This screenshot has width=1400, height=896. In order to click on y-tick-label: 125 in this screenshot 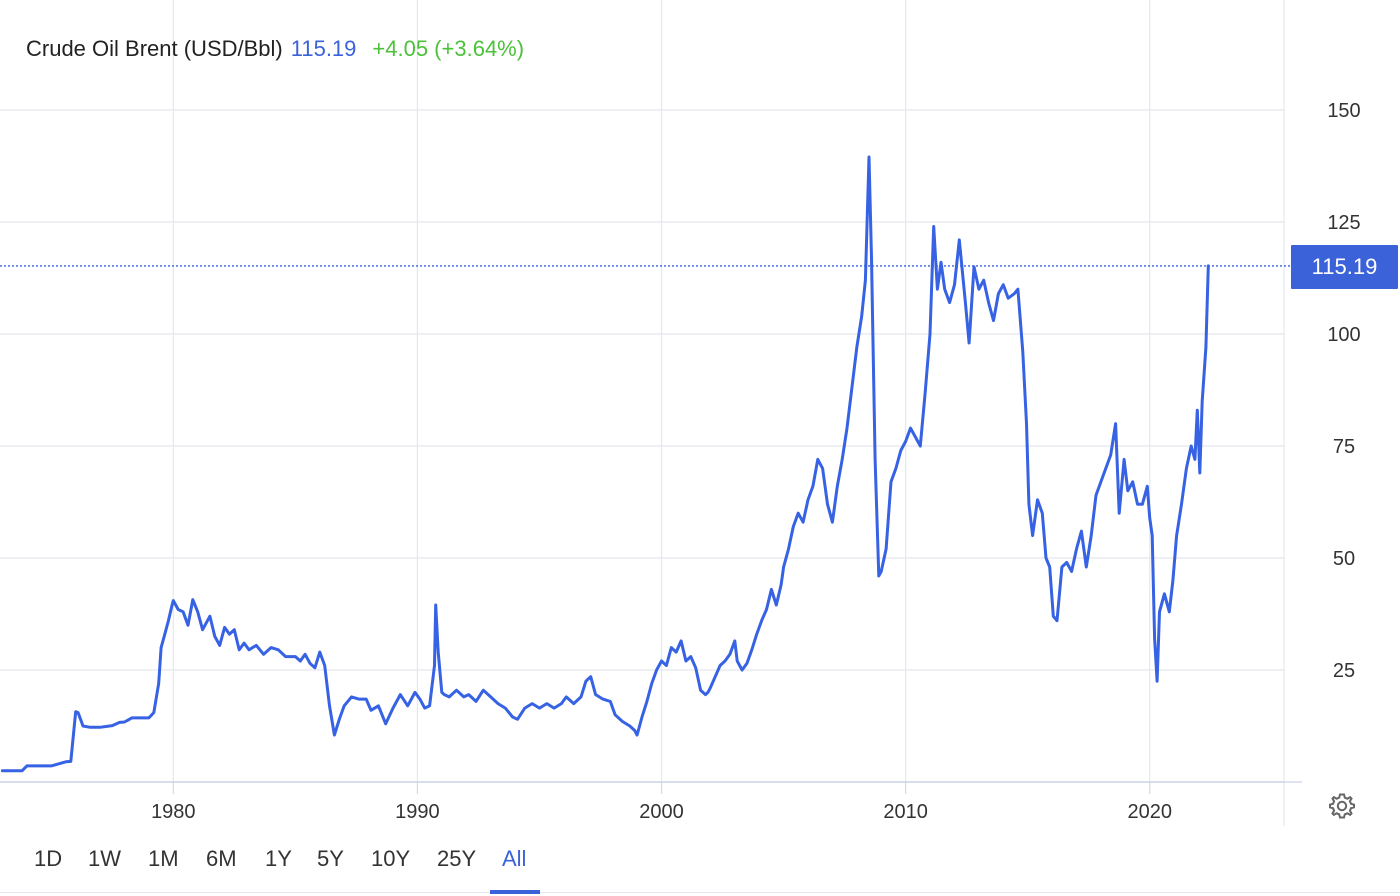, I will do `click(1343, 223)`.